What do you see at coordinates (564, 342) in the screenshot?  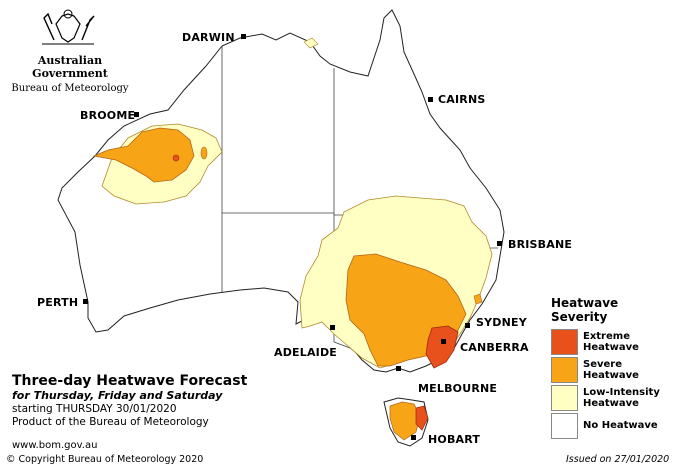 I see `legend-swatch-extreme` at bounding box center [564, 342].